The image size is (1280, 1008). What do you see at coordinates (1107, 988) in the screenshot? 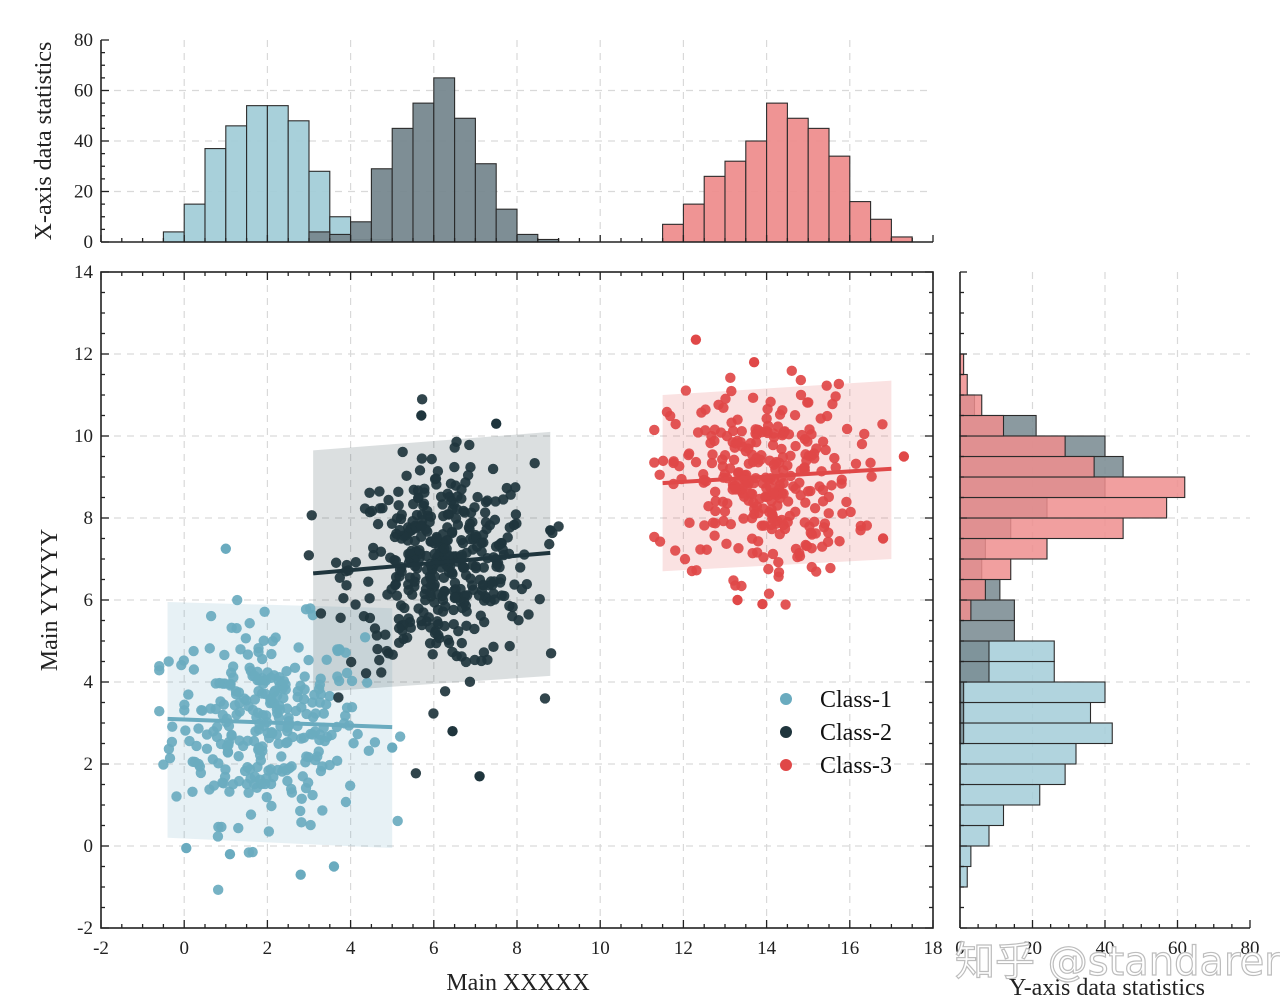
I see `right-hist-axis-title: Y-axis data statistics` at bounding box center [1107, 988].